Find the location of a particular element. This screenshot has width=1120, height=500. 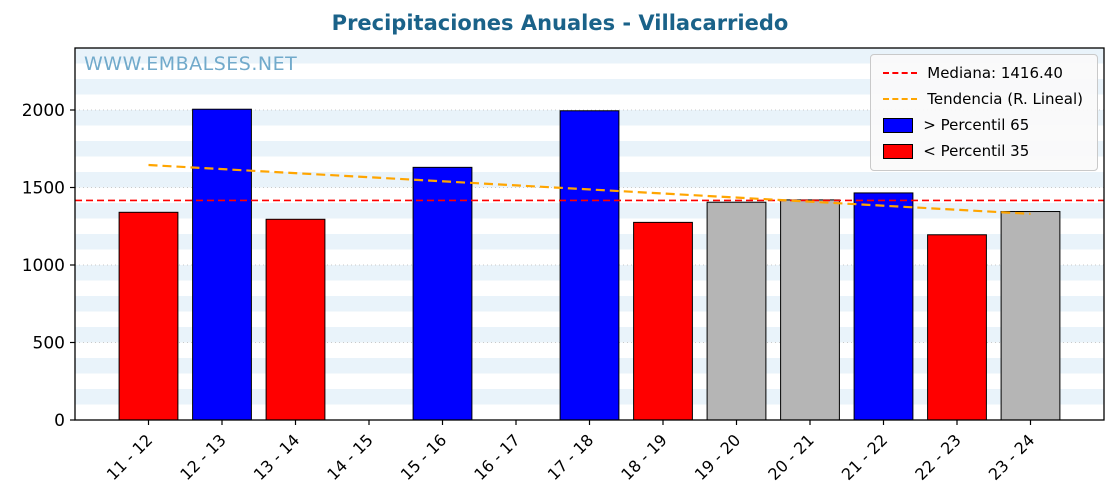

trend-line is located at coordinates (589, 189).